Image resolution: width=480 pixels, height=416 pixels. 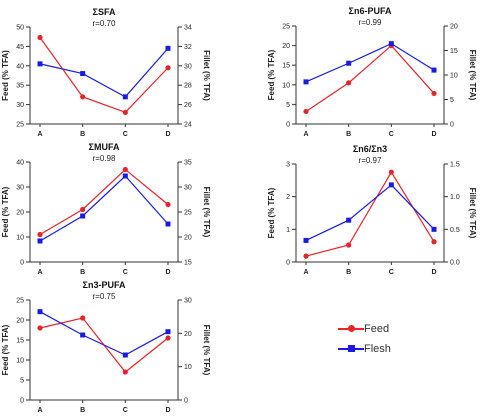 What do you see at coordinates (186, 401) in the screenshot?
I see `y-tick-label-right: 0` at bounding box center [186, 401].